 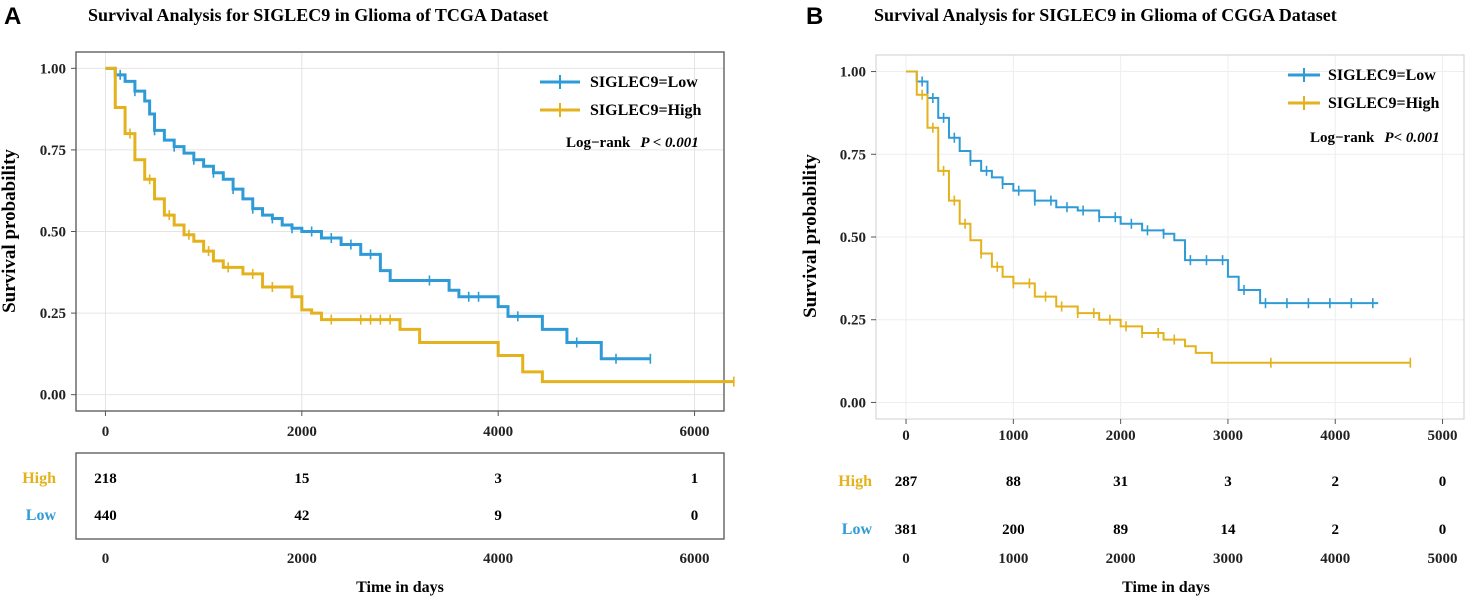 I want to click on x-tick-label: 1000, so click(x=1013, y=436).